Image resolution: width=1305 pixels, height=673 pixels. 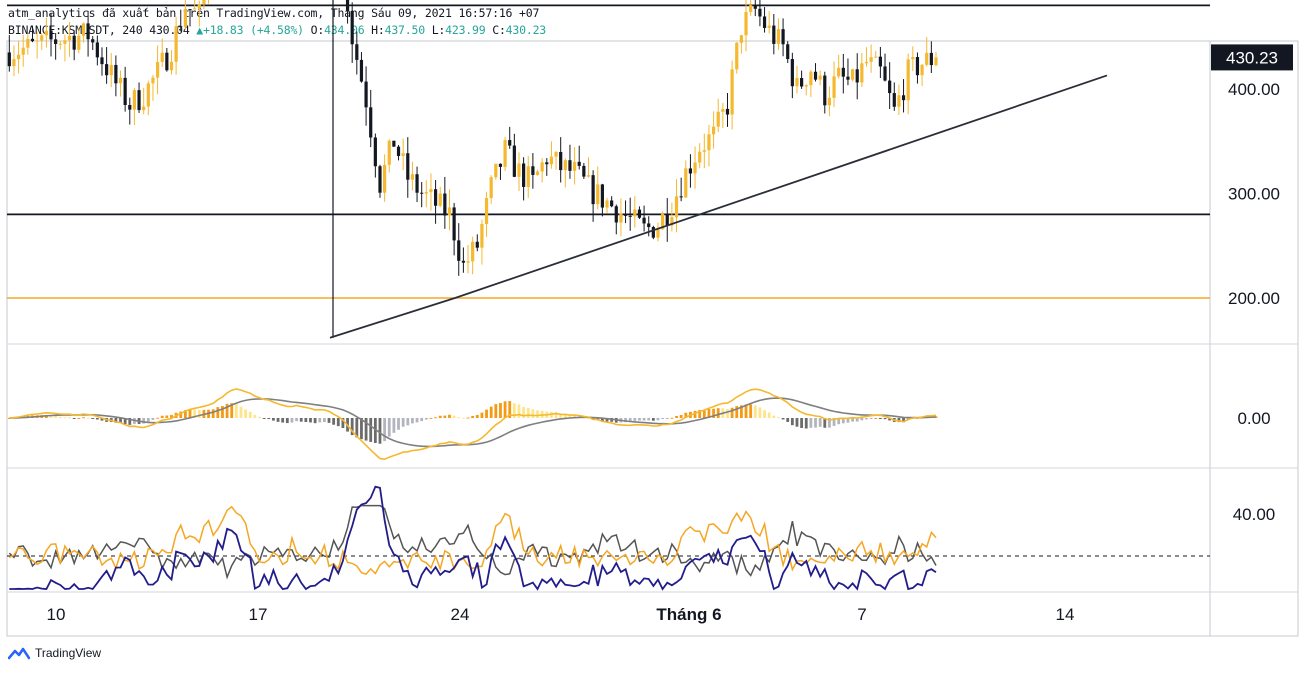 What do you see at coordinates (1065, 614) in the screenshot?
I see `time-tick-label: 14` at bounding box center [1065, 614].